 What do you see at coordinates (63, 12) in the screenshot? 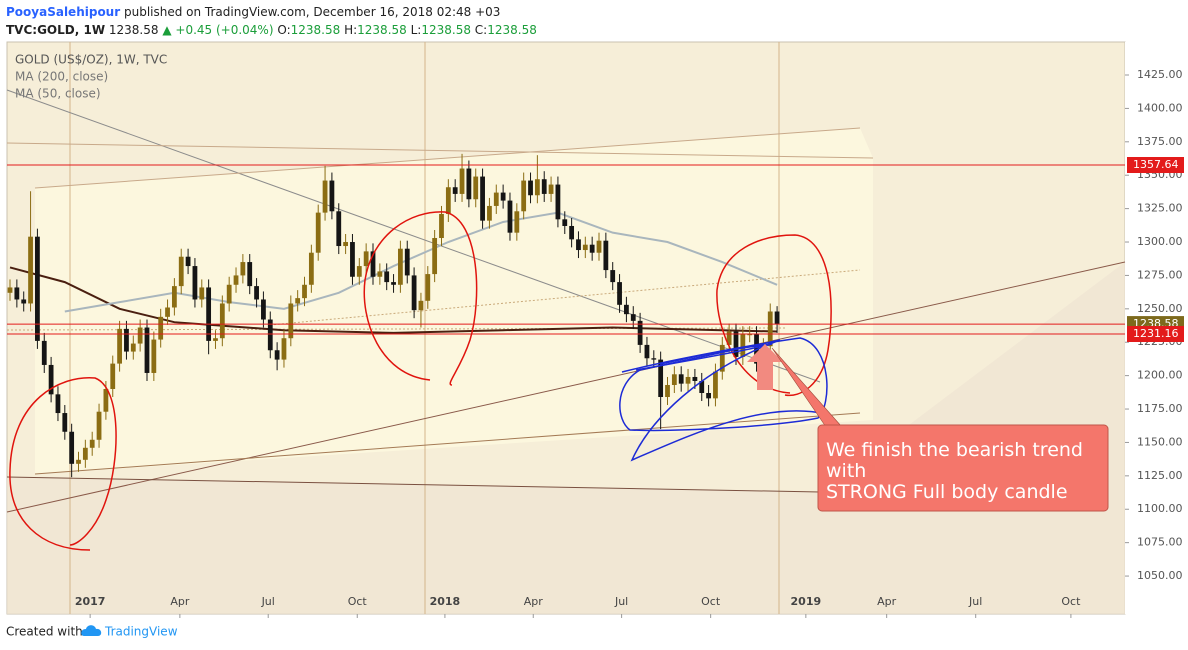
I see `author: PooyaSalehipour` at bounding box center [63, 12].